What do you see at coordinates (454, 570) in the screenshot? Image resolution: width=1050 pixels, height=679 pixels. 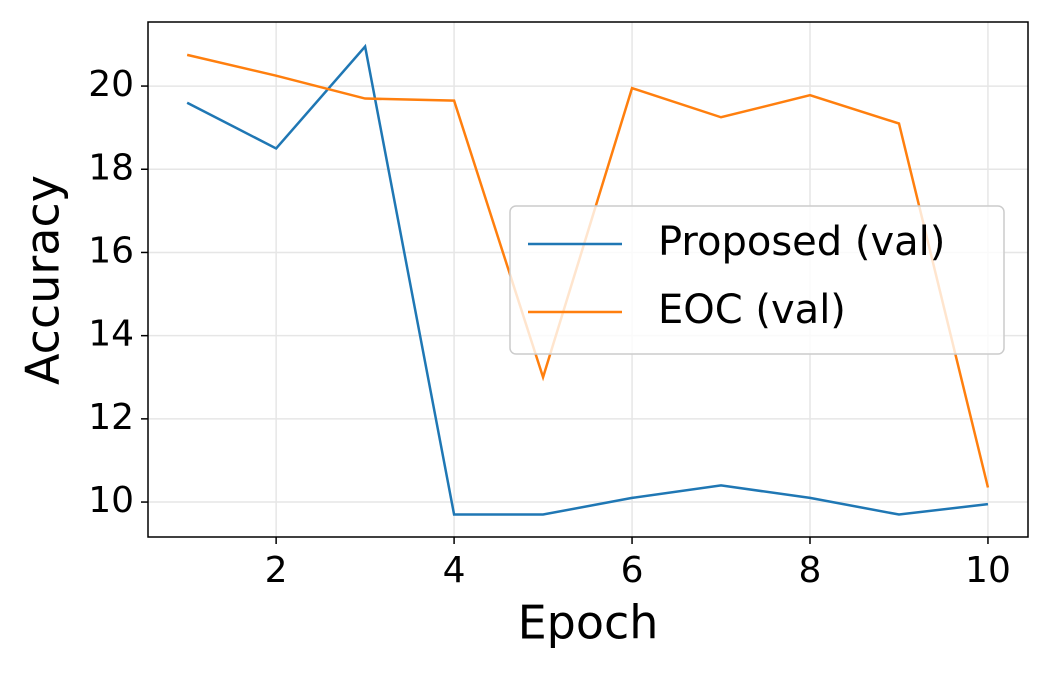 I see `x-tick-label: 4` at bounding box center [454, 570].